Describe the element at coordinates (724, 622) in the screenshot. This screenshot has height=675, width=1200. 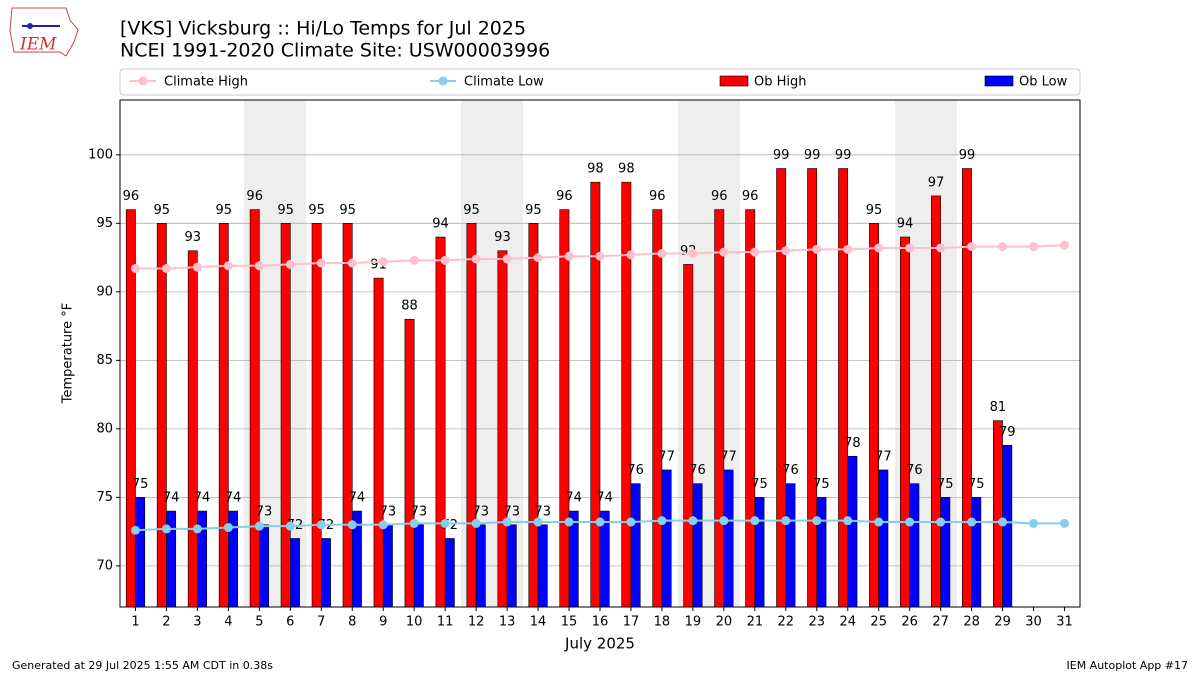
I see `x-tick-label: 20` at that location.